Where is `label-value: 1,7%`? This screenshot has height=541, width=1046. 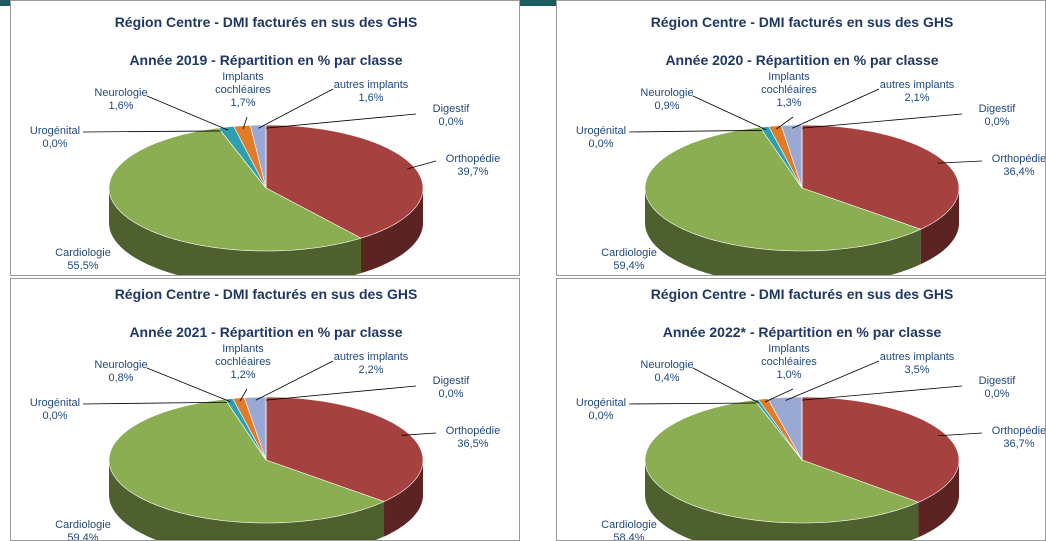
label-value: 1,7% is located at coordinates (243, 103).